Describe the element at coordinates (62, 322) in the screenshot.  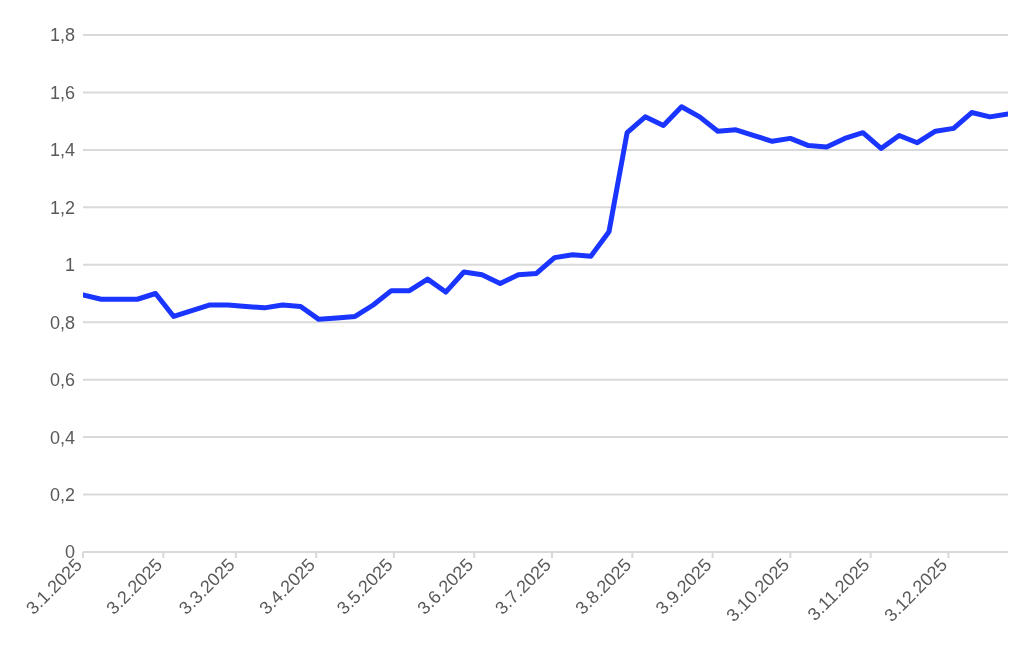
I see `y-tick-label: 0,8` at that location.